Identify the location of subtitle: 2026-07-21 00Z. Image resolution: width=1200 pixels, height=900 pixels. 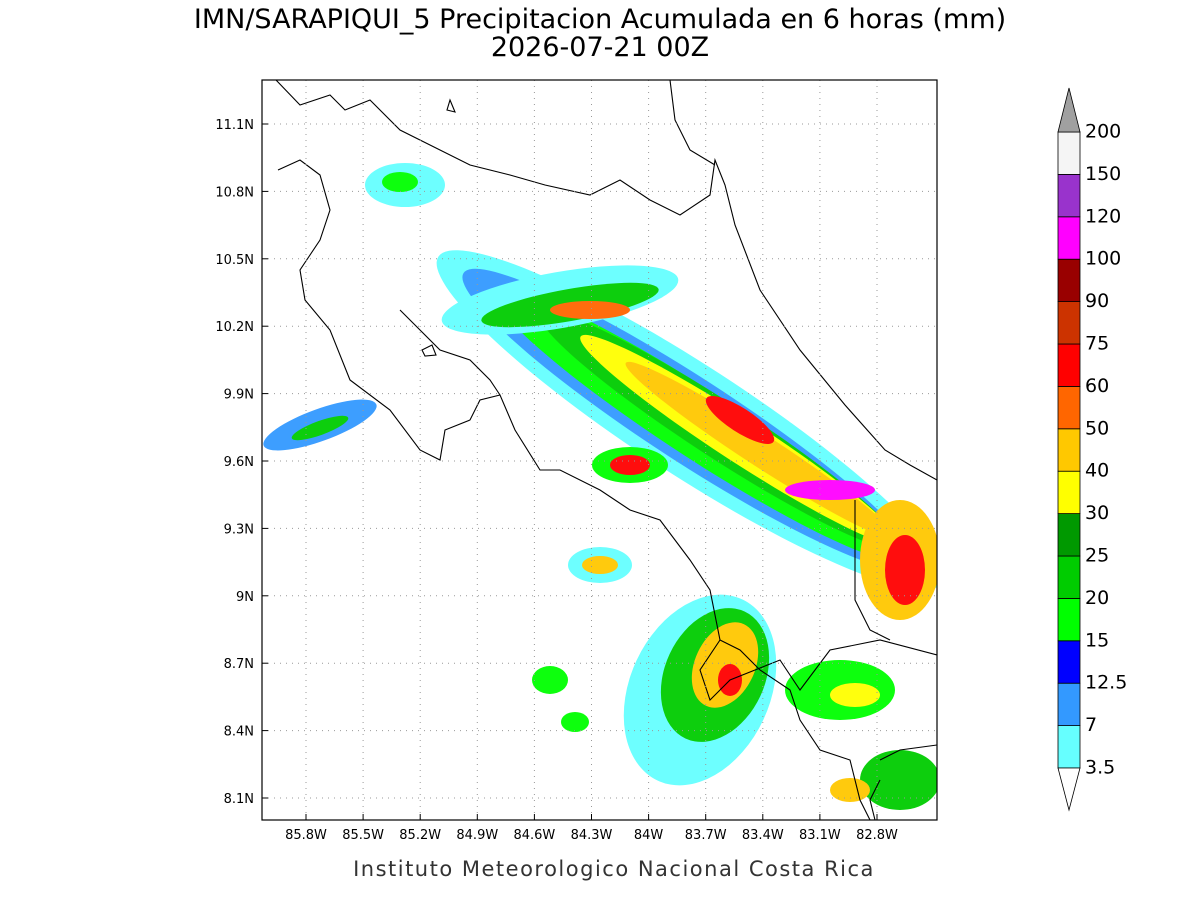
(600, 47).